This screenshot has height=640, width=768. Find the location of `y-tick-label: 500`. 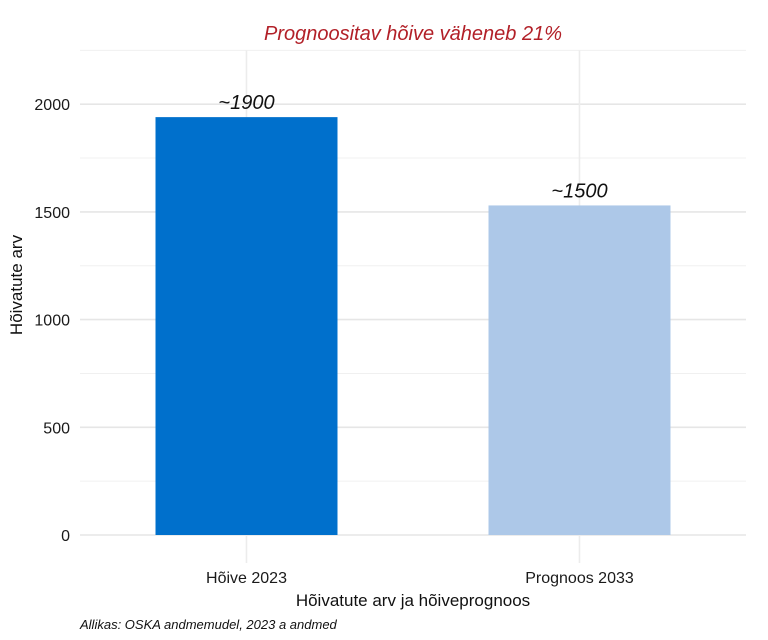

y-tick-label: 500 is located at coordinates (56, 428).